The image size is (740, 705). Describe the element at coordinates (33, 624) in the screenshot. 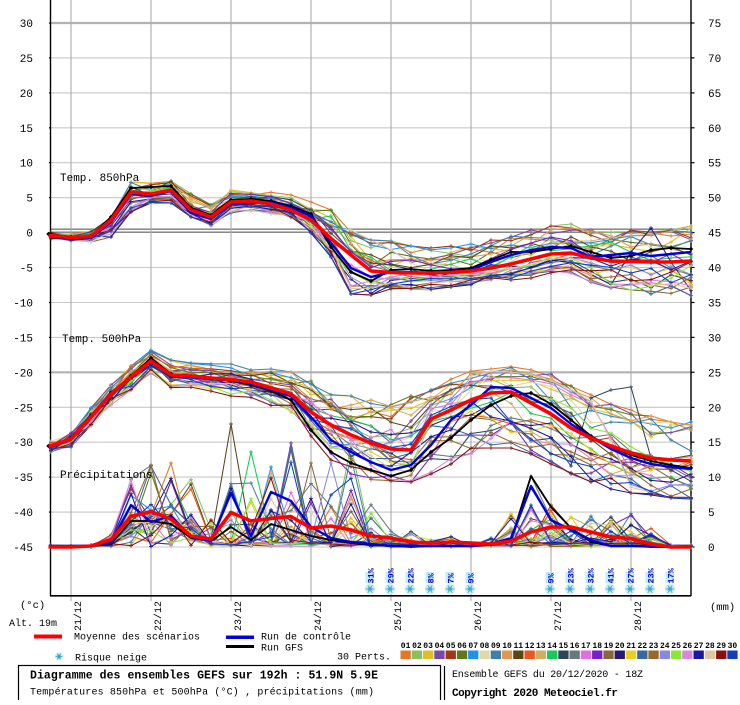

I see `svg-text: Alt. 19m` at that location.